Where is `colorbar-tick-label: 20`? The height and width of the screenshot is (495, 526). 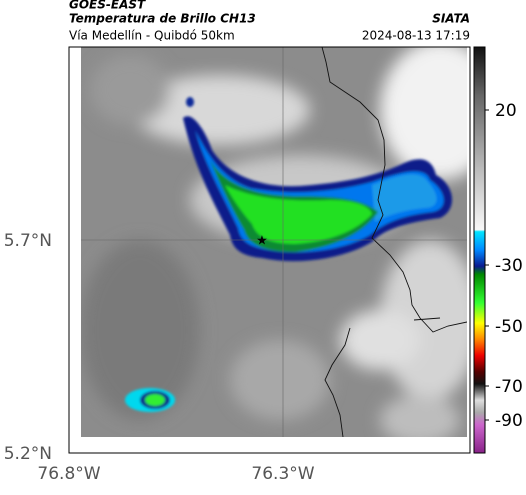 colorbar-tick-label: 20 is located at coordinates (506, 111).